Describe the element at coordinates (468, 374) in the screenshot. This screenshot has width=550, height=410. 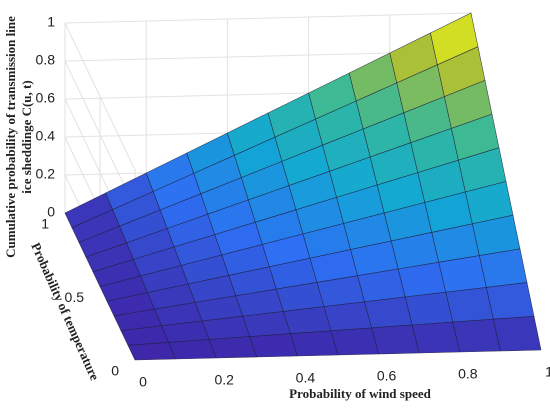
I see `x-tick-label: 0.8` at that location.